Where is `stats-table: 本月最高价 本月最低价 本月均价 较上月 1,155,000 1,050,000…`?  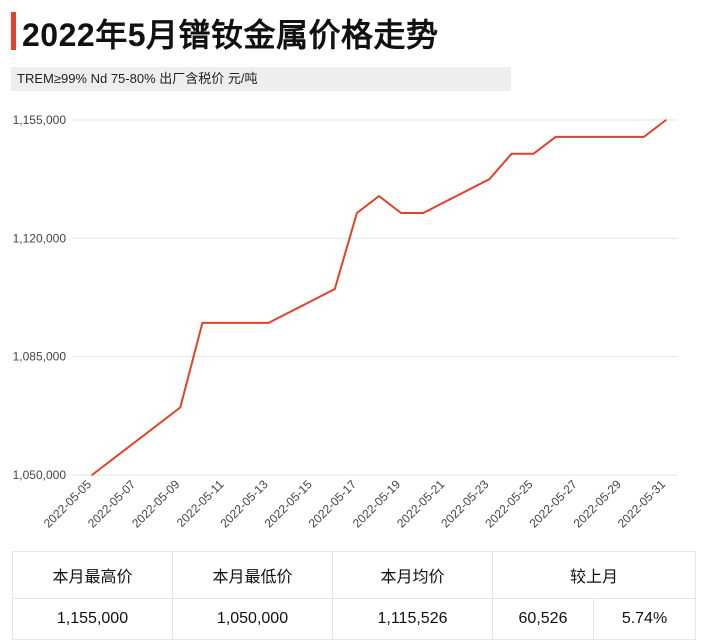
stats-table: 本月最高价 本月最低价 本月均价 较上月 1,155,000 1,050,000… is located at coordinates (354, 595).